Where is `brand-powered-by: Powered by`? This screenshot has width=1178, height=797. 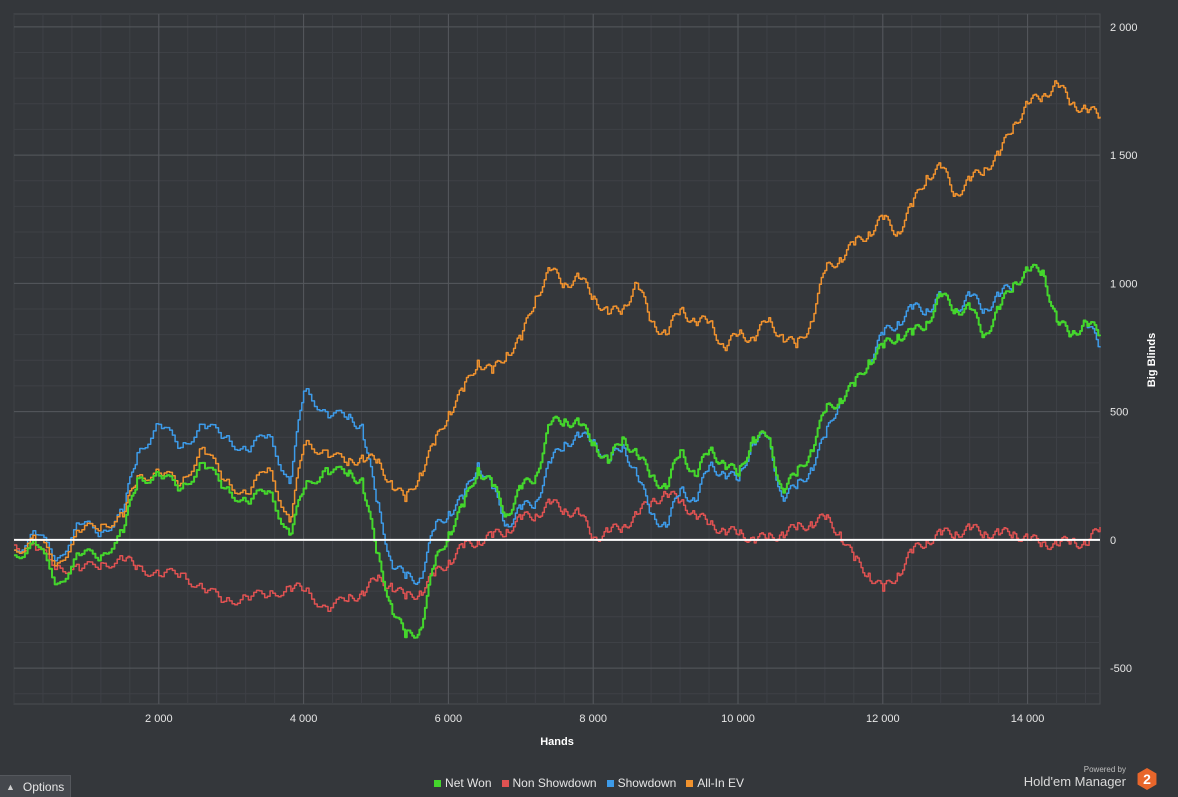 brand-powered-by: Powered by is located at coordinates (1104, 769).